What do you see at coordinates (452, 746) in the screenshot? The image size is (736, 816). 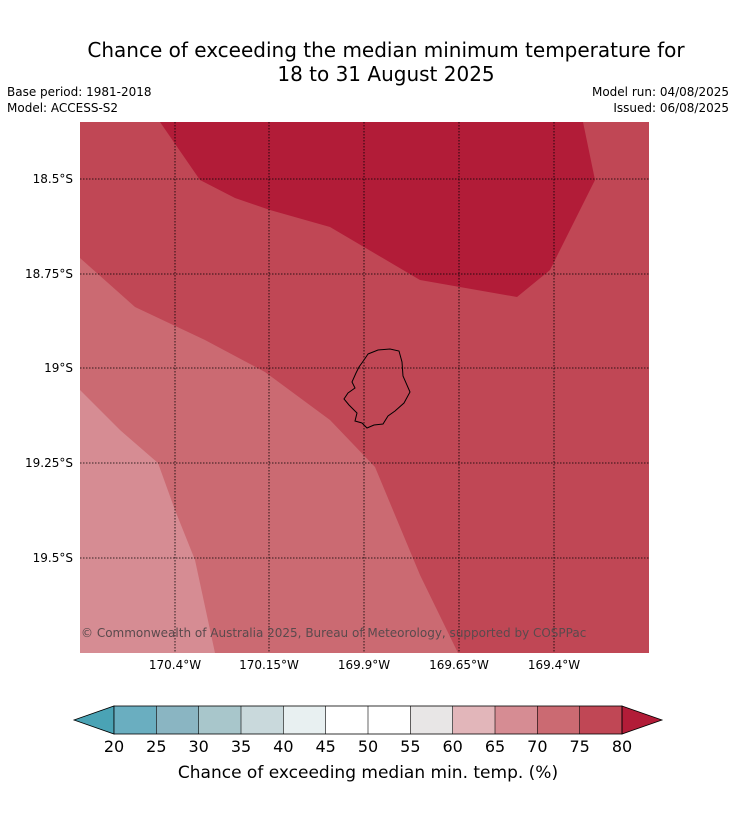 I see `colorbar-tick-label: 60` at bounding box center [452, 746].